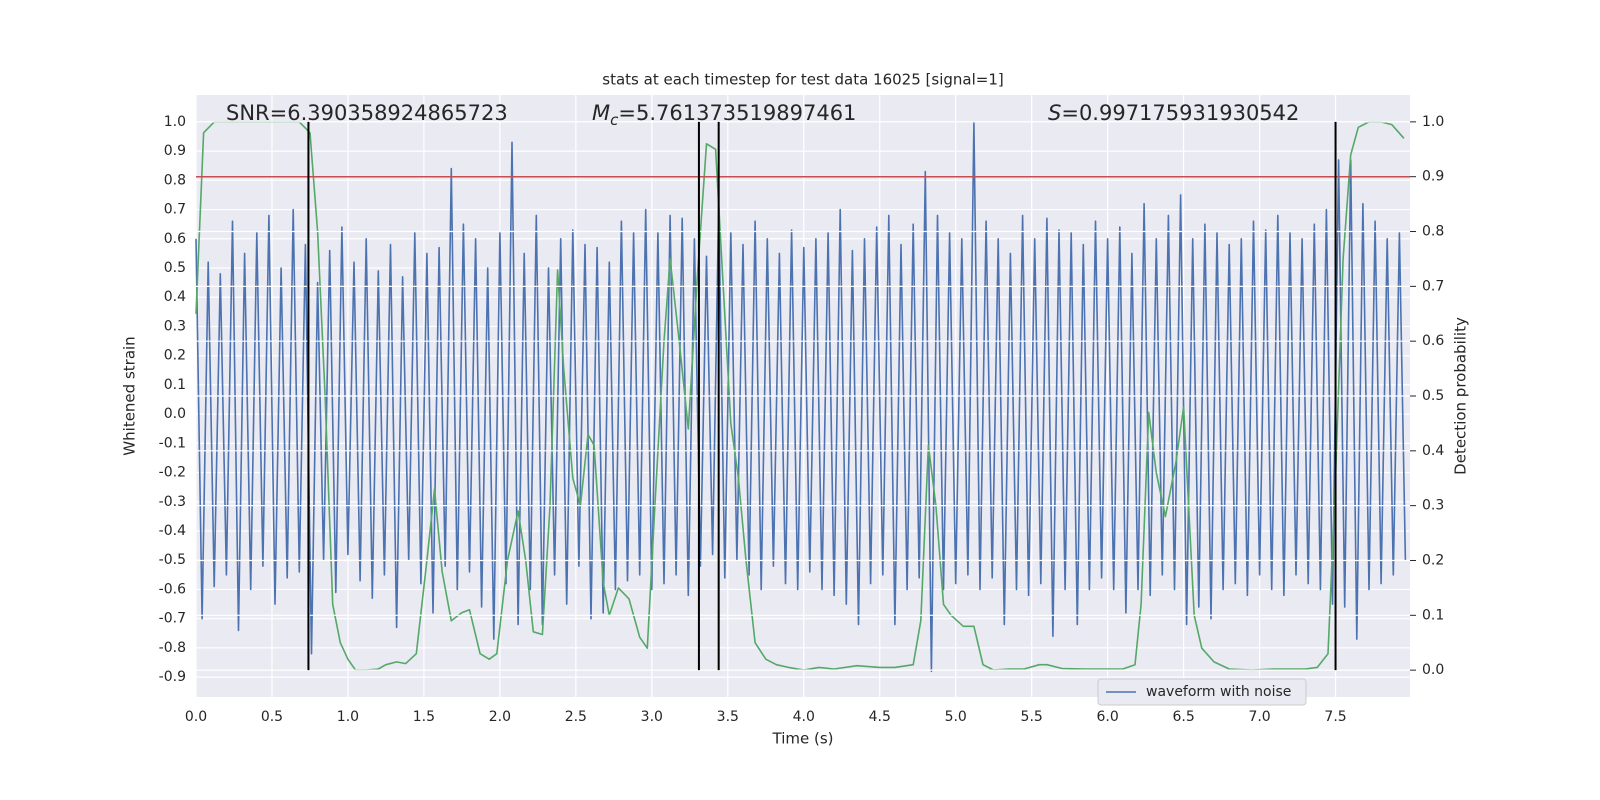  I want to click on y-tick-label: 0.1, so click(175, 385).